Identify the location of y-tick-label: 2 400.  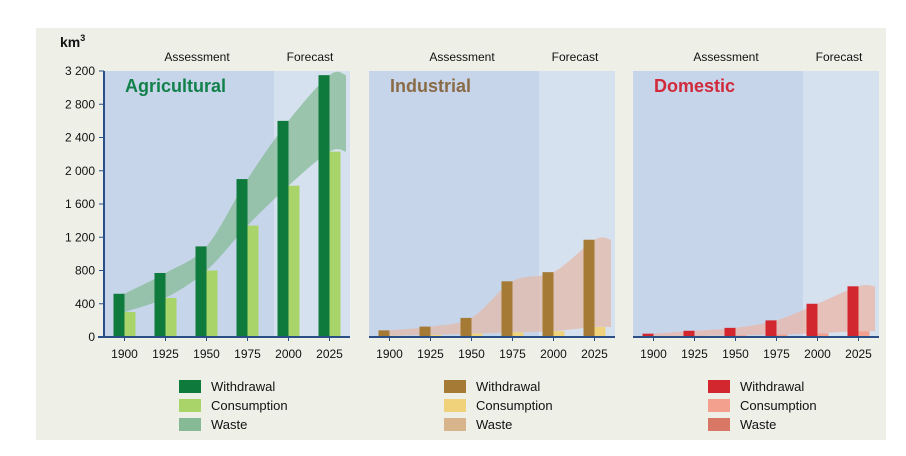
(80, 138).